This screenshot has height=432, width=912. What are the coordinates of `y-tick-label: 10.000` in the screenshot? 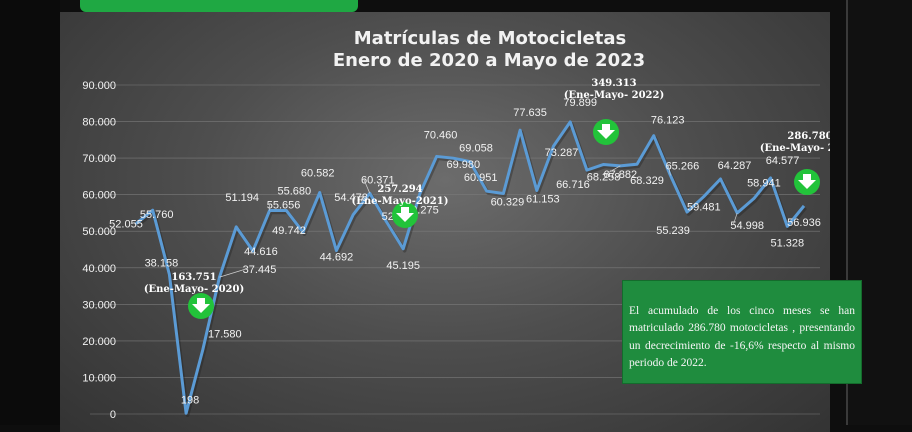 It's located at (99, 378).